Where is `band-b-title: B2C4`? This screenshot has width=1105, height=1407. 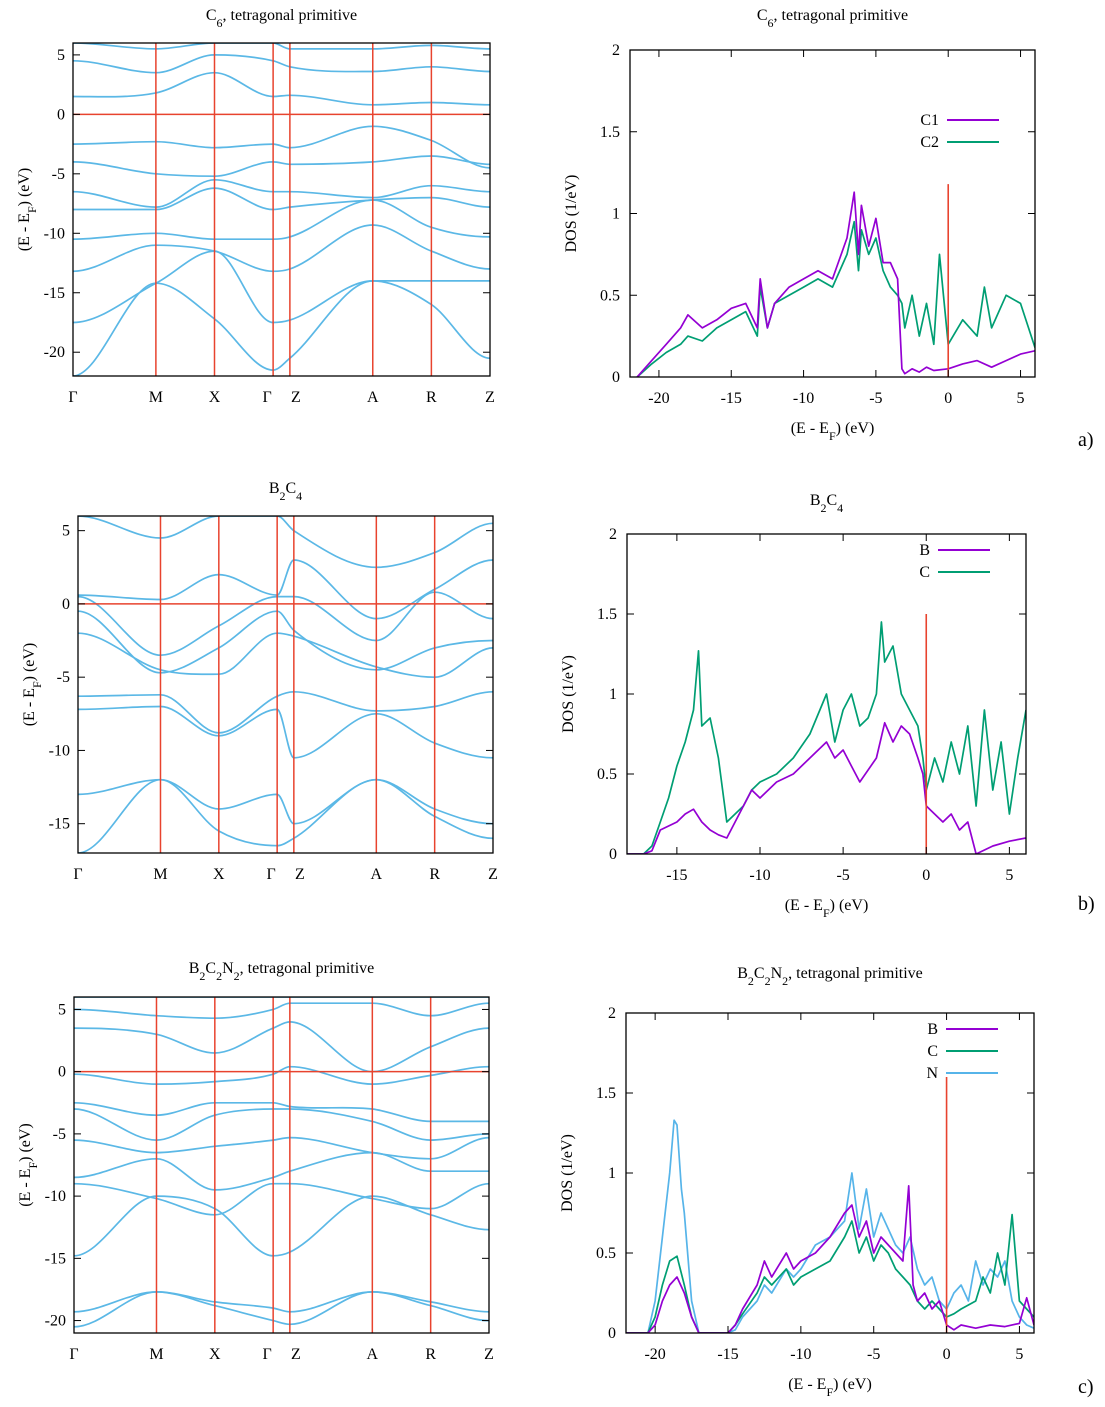
band-b-title: B2C4 is located at coordinates (285, 491).